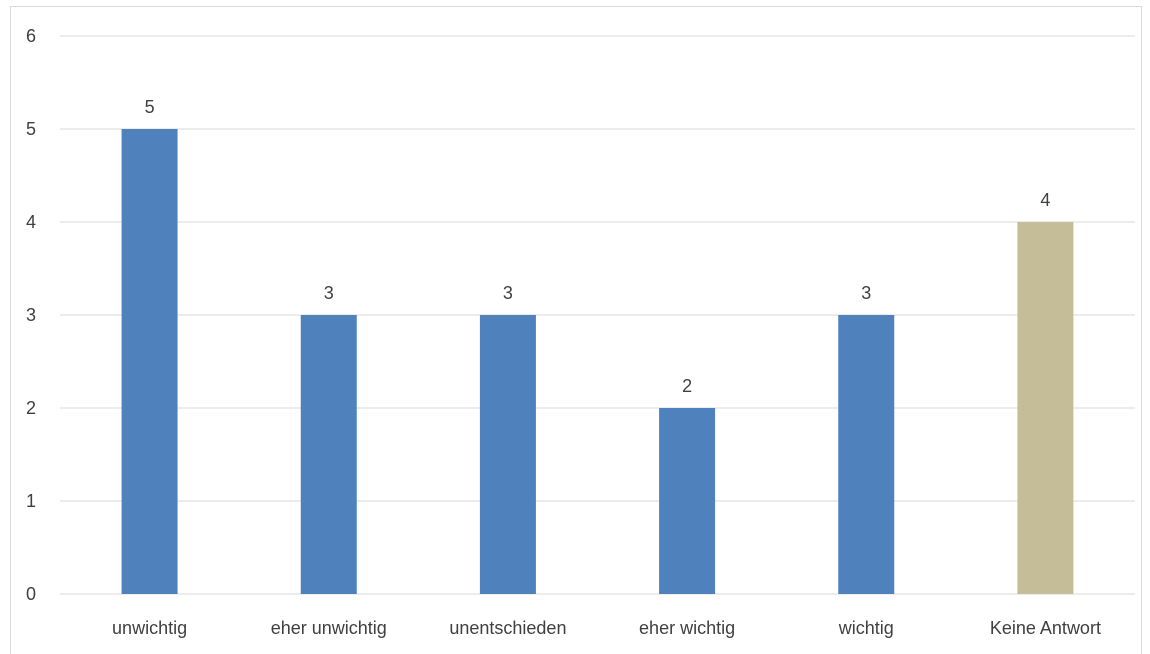 Image resolution: width=1150 pixels, height=654 pixels. What do you see at coordinates (508, 293) in the screenshot?
I see `data-label-2: 3` at bounding box center [508, 293].